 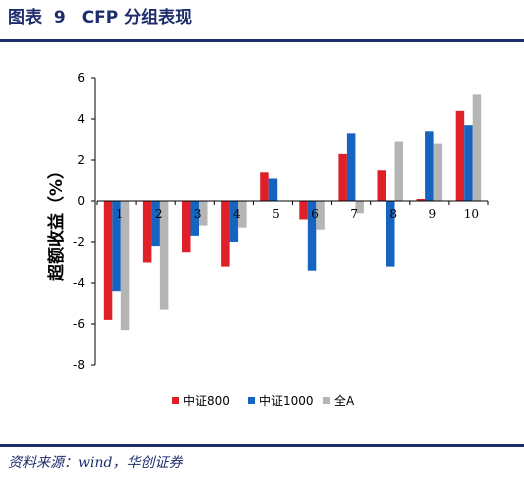 What do you see at coordinates (56, 221) in the screenshot?
I see `y-axis-label: 超额收益（%）` at bounding box center [56, 221].